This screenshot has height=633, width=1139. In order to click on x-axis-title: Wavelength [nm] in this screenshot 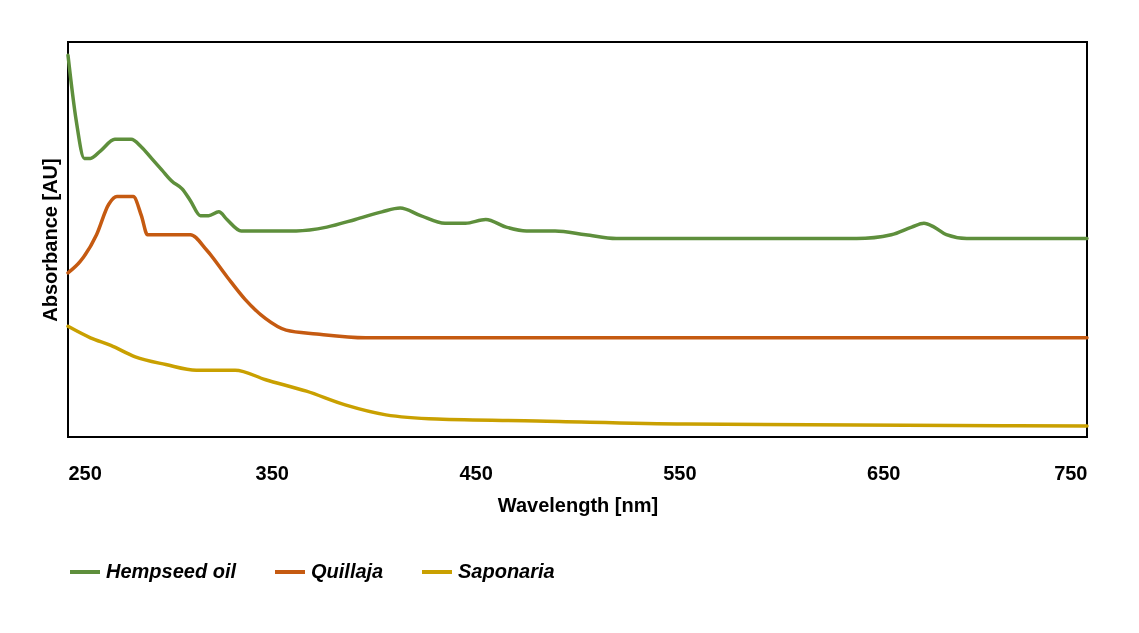, I will do `click(578, 504)`.